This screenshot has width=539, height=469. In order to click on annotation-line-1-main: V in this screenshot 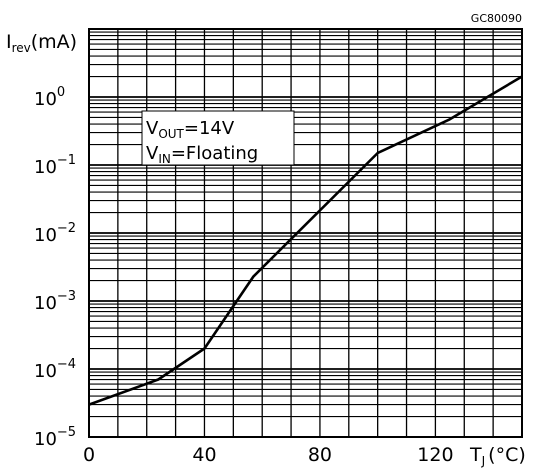, I will do `click(152, 128)`.